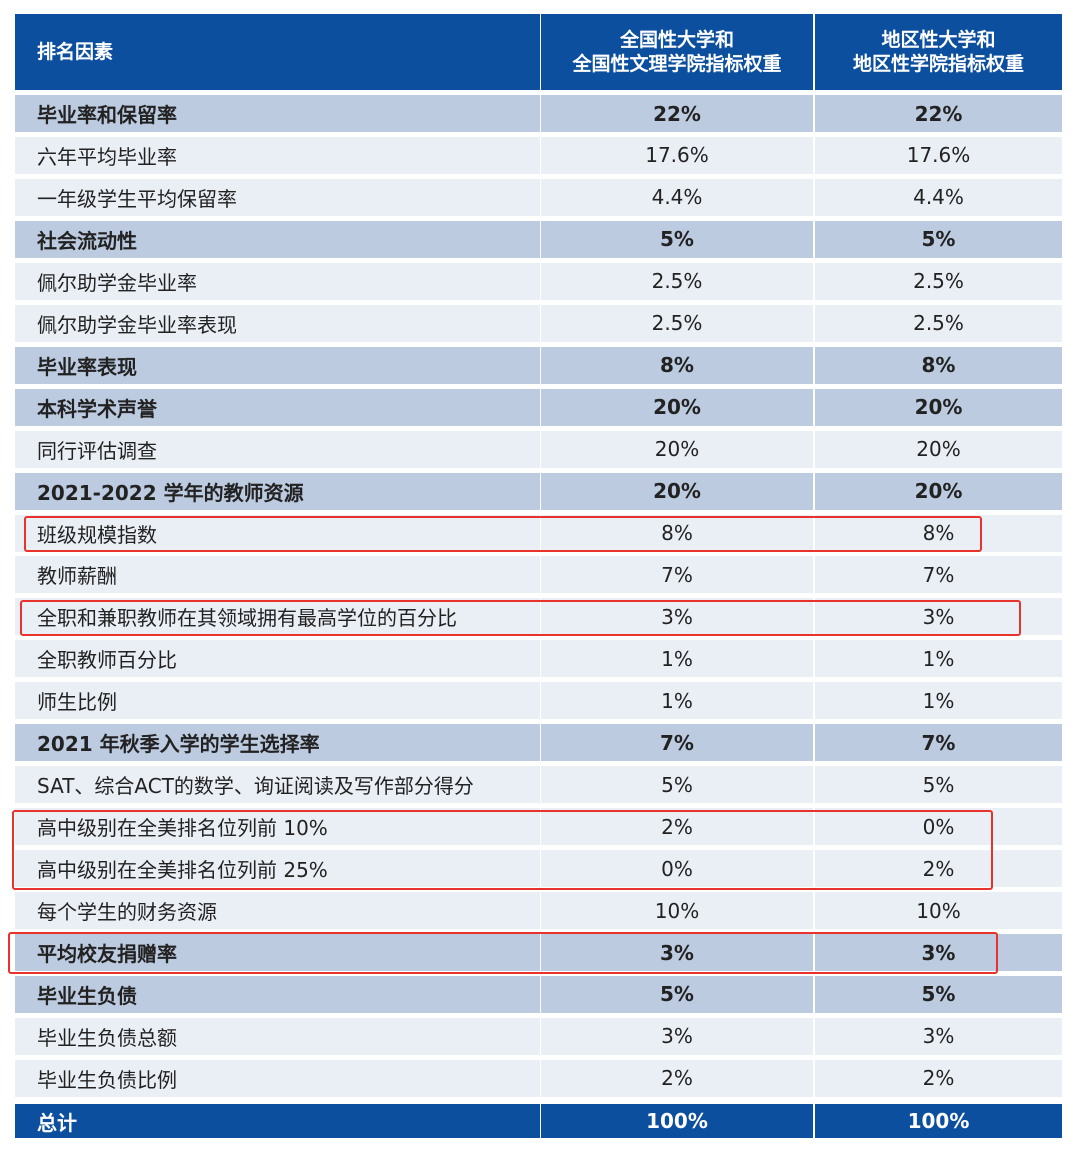 The image size is (1080, 1153). Describe the element at coordinates (277, 323) in the screenshot. I see `cell: 佩尔助学金毕业率表现` at that location.